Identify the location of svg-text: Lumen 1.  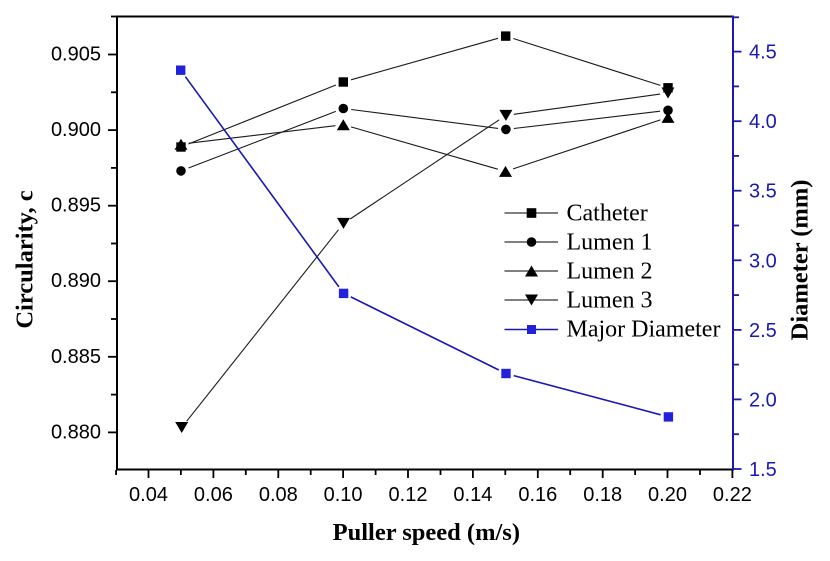
(610, 243).